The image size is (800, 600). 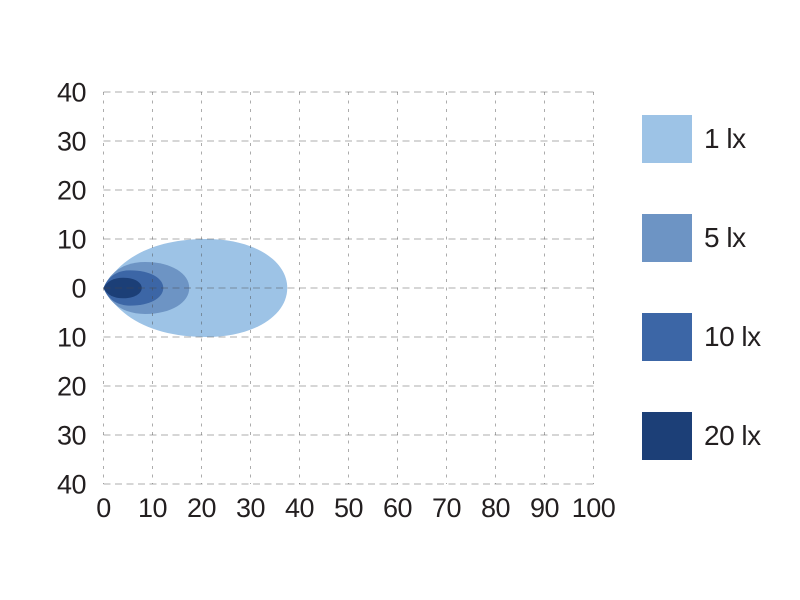 What do you see at coordinates (732, 336) in the screenshot?
I see `legend-label: 10 lx` at bounding box center [732, 336].